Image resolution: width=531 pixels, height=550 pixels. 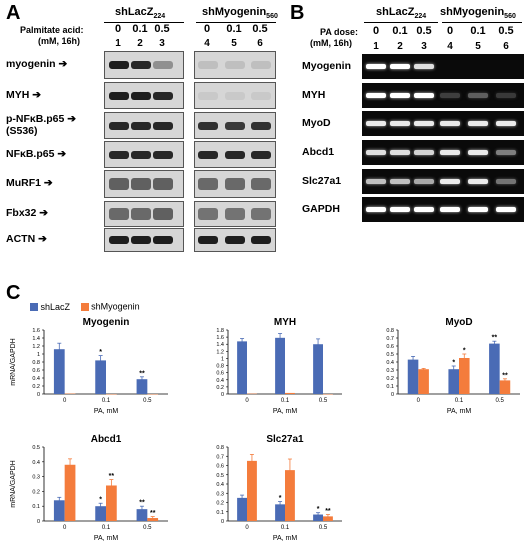 What do you see at coordinates (234, 29) in the screenshot?
I see `panel-a-dose-5: 0.1` at bounding box center [234, 29].